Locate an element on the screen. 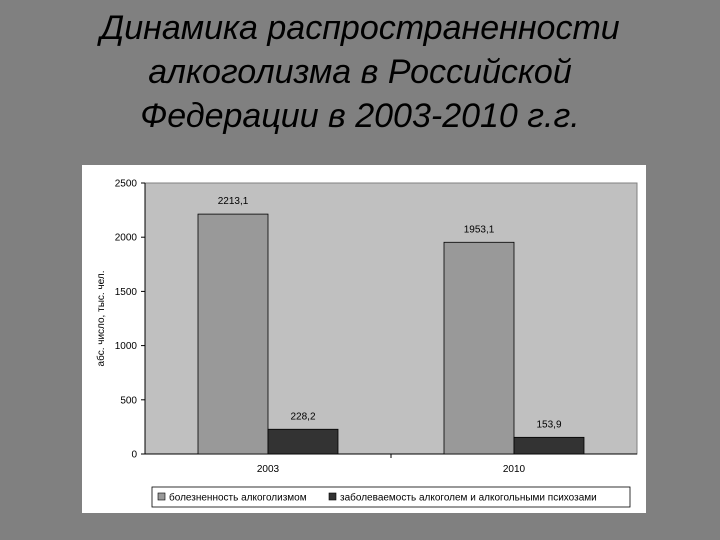 The height and width of the screenshot is (540, 720). y-tick-label: 2500 is located at coordinates (126, 184).